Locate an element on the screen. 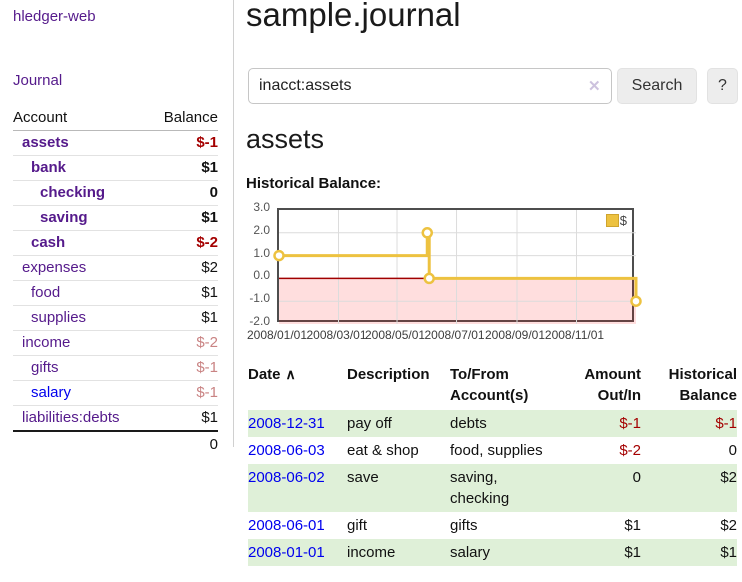 This screenshot has height=582, width=742. account-link: saving is located at coordinates (64, 217).